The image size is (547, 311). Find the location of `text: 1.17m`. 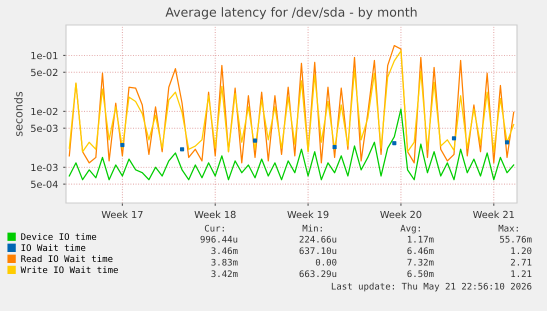

text: 1.17m is located at coordinates (421, 239).